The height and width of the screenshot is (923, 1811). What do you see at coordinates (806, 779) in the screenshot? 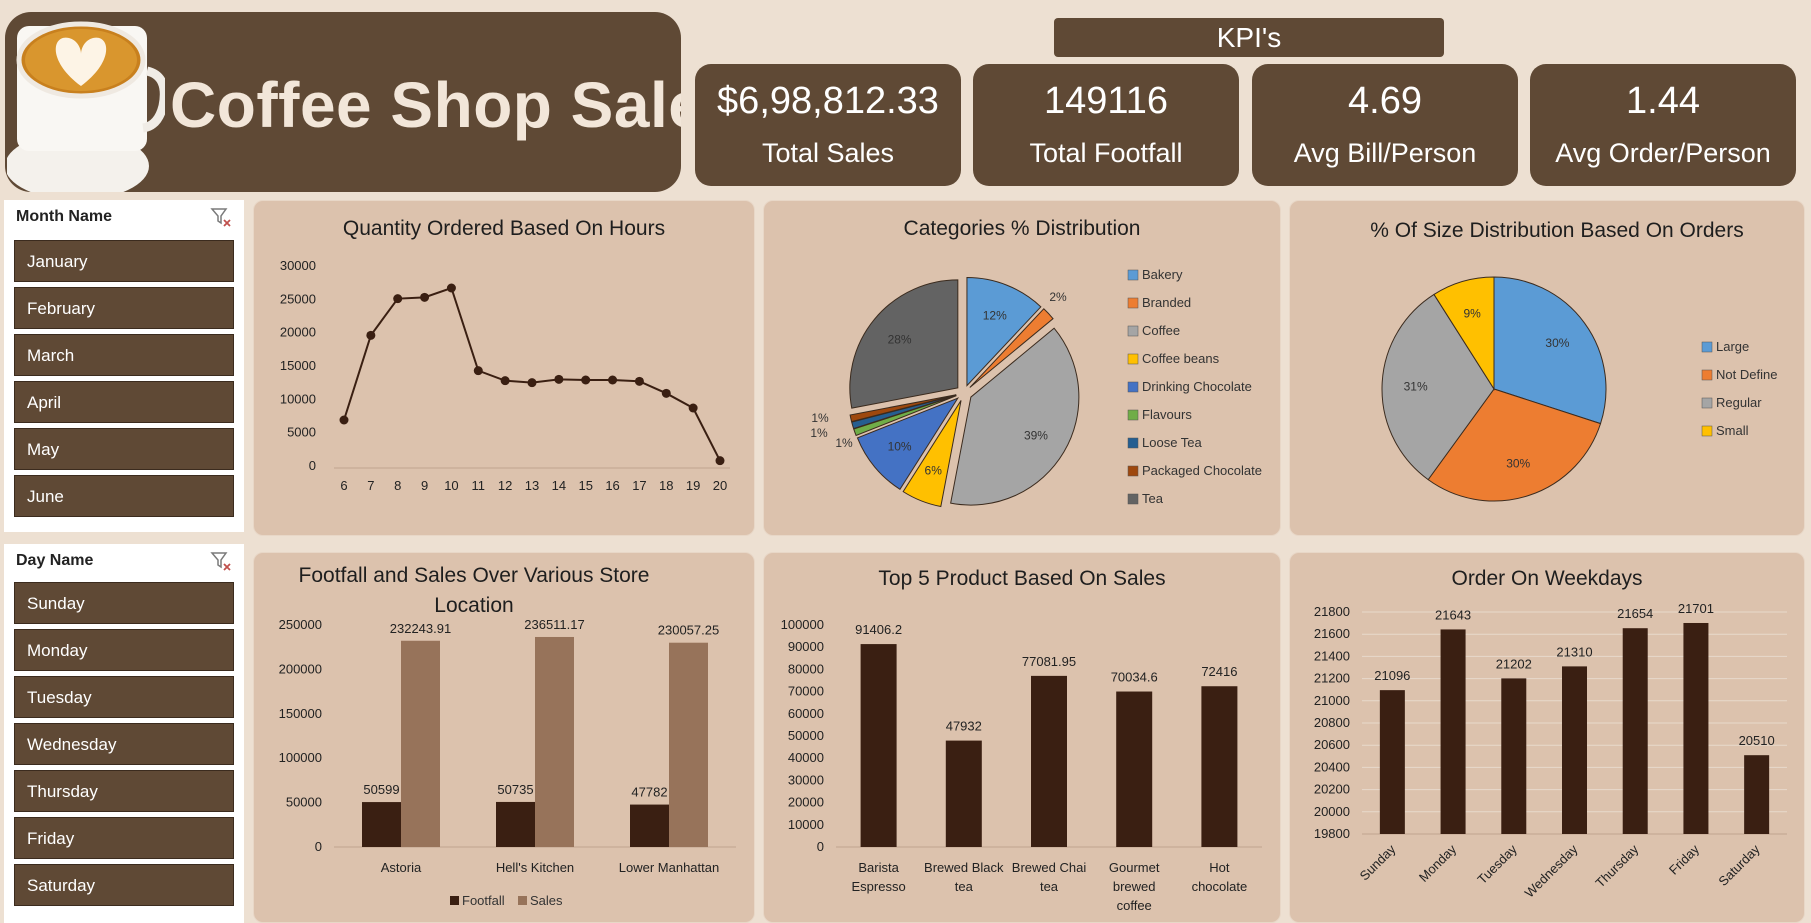
I see `y-tick-label: 30000` at bounding box center [806, 779].